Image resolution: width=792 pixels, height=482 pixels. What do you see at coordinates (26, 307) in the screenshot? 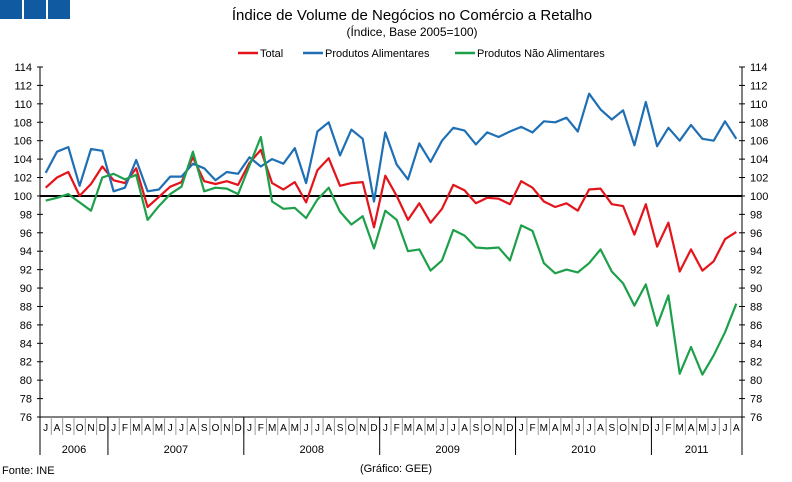
I see `y-tick-label: 88` at bounding box center [26, 307].